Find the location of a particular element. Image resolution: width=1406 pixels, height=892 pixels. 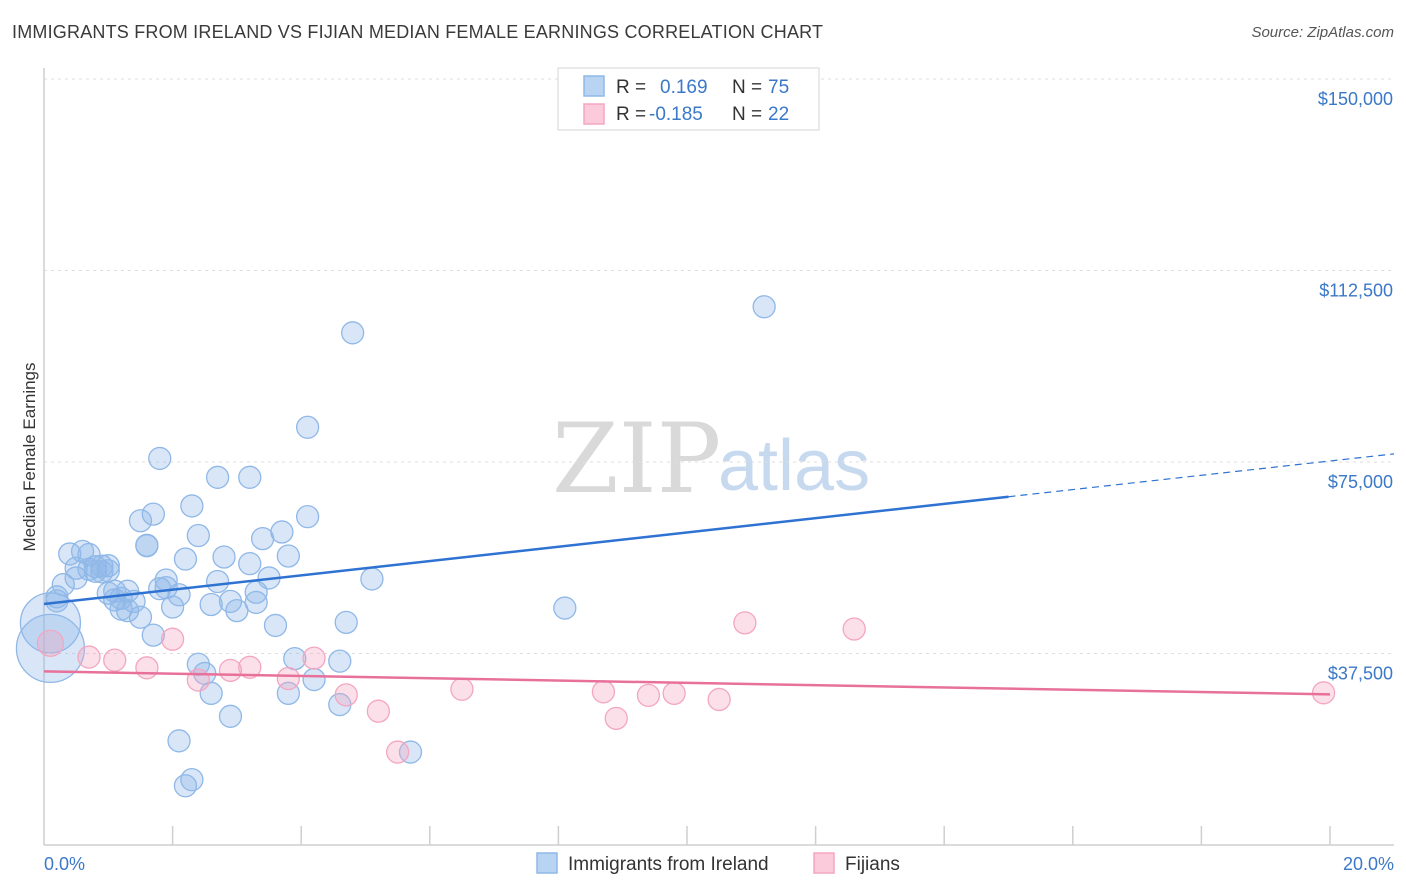

stats-legend-n-label-fijians: N = is located at coordinates (747, 114).